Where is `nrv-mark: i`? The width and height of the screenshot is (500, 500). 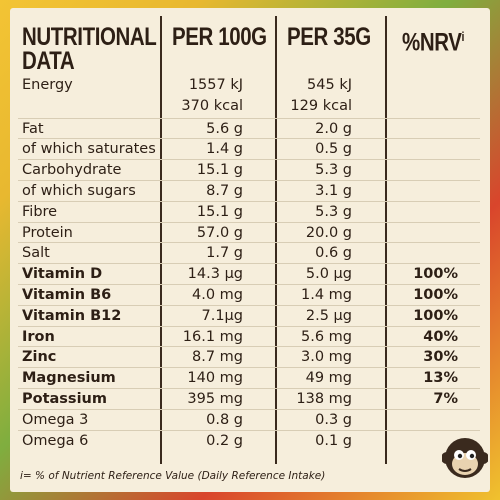
nrv-mark: i is located at coordinates (463, 36).